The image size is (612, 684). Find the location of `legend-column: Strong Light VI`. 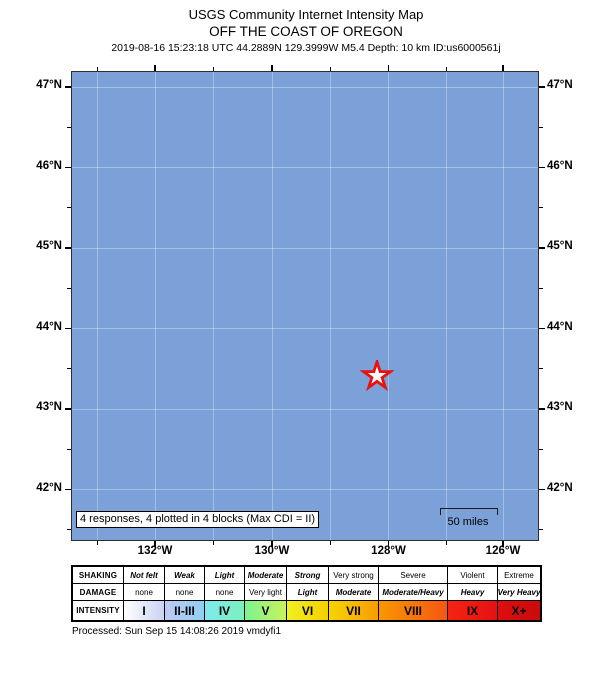

legend-column: Strong Light VI is located at coordinates (308, 593).